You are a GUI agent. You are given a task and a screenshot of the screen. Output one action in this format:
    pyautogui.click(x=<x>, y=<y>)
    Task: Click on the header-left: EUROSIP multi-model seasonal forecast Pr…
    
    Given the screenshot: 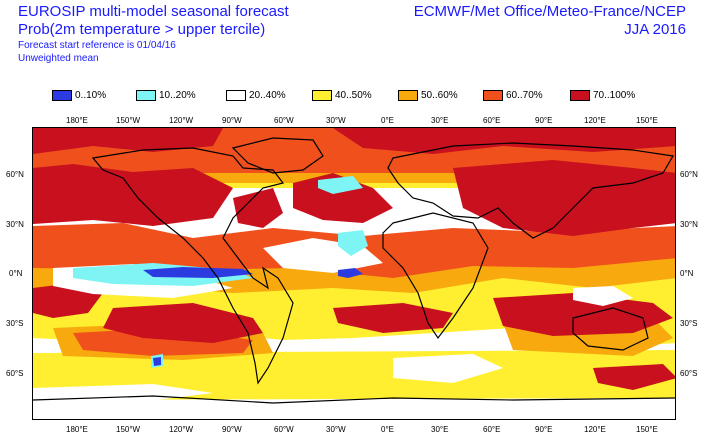 What is the action you would take?
    pyautogui.click(x=153, y=34)
    